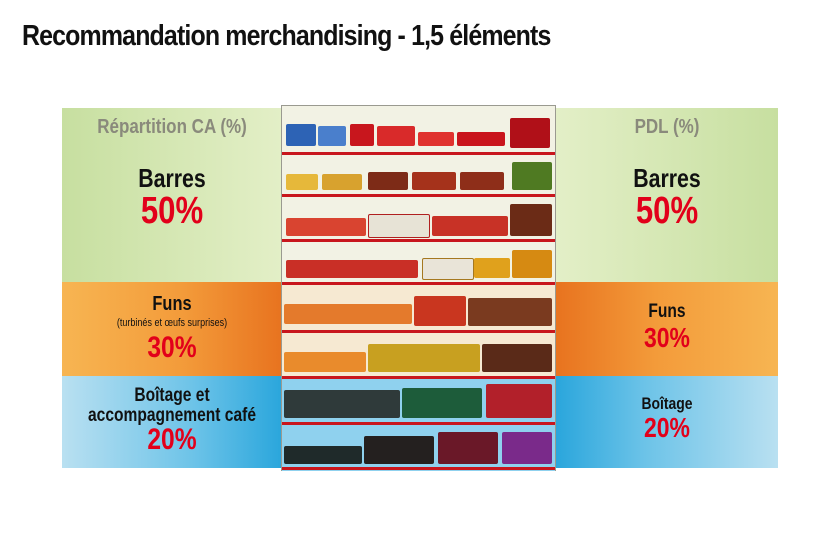 This screenshot has width=830, height=560. I want to click on right-boitage-pct: 20%, so click(667, 427).